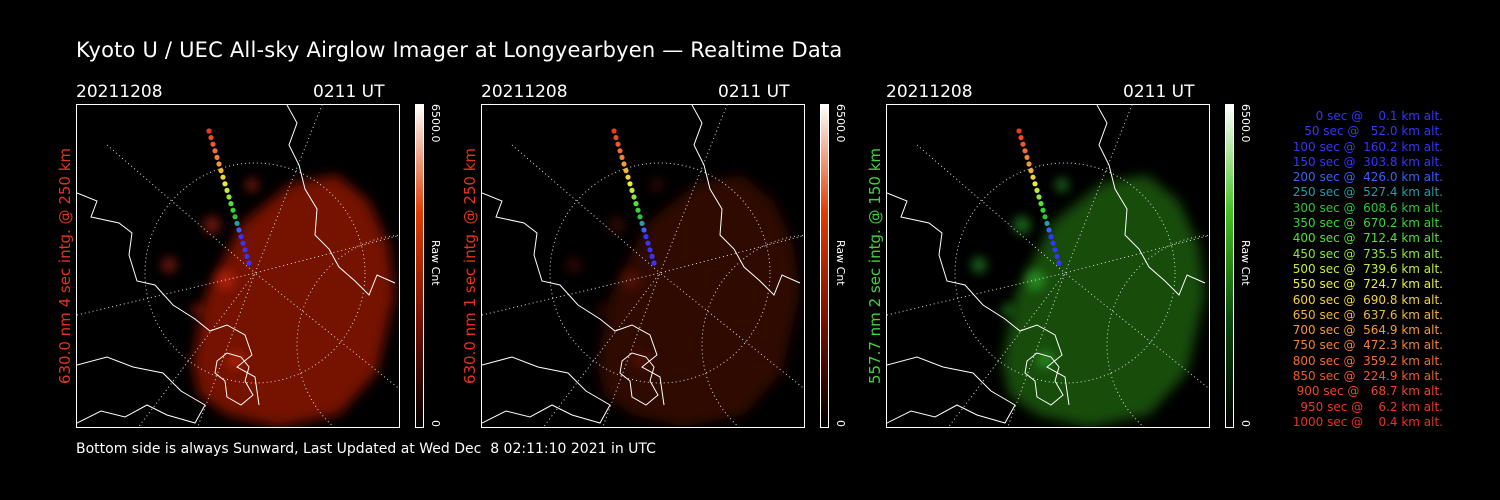 This screenshot has width=1500, height=500. Describe the element at coordinates (1367, 391) in the screenshot. I see `legend-row: 900 sec @ 68.7 km alt.` at that location.